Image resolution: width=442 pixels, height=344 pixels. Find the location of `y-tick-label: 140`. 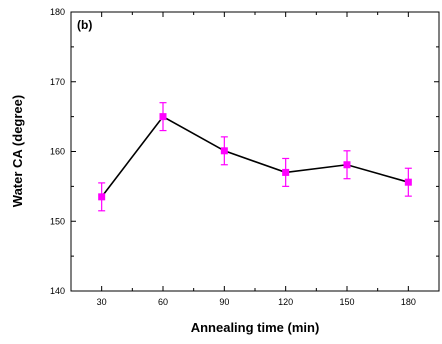

y-tick-label: 140 is located at coordinates (57, 291).